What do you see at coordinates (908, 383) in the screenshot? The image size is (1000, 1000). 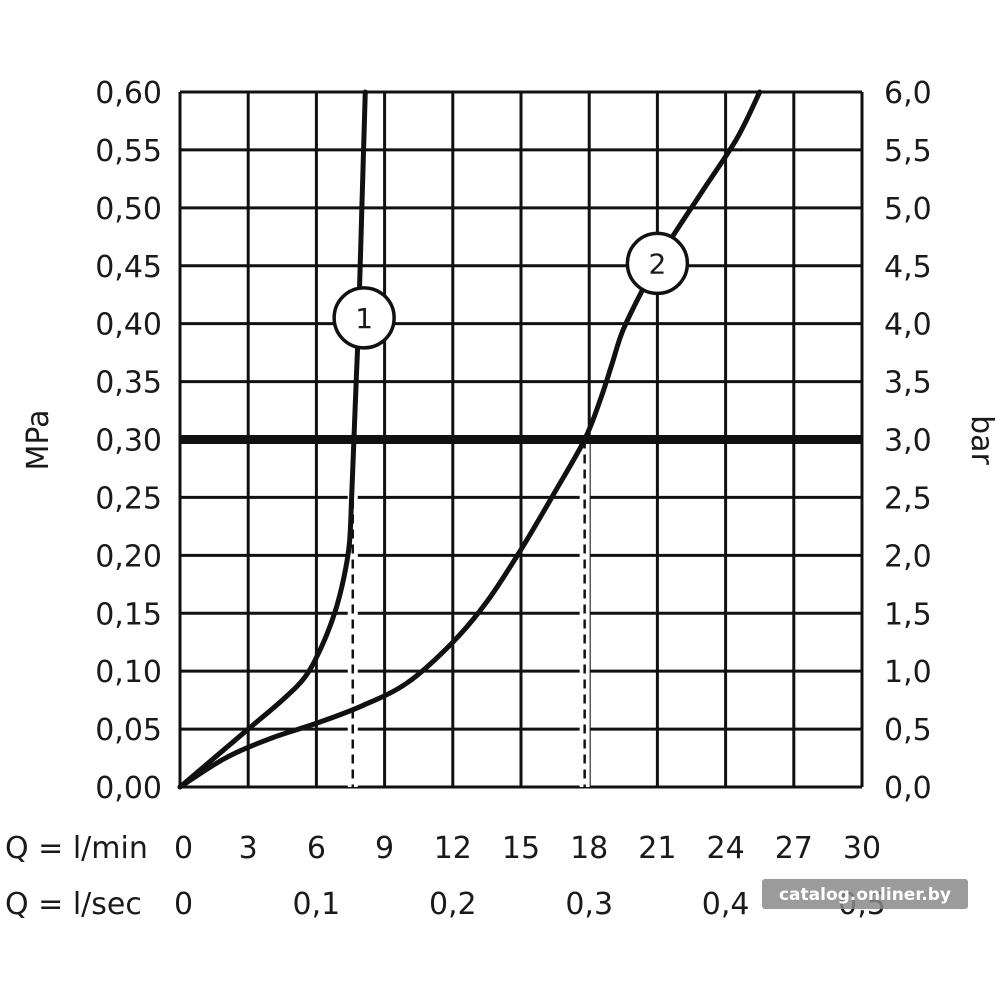 I see `right-tick-label: 3,5` at bounding box center [908, 383].